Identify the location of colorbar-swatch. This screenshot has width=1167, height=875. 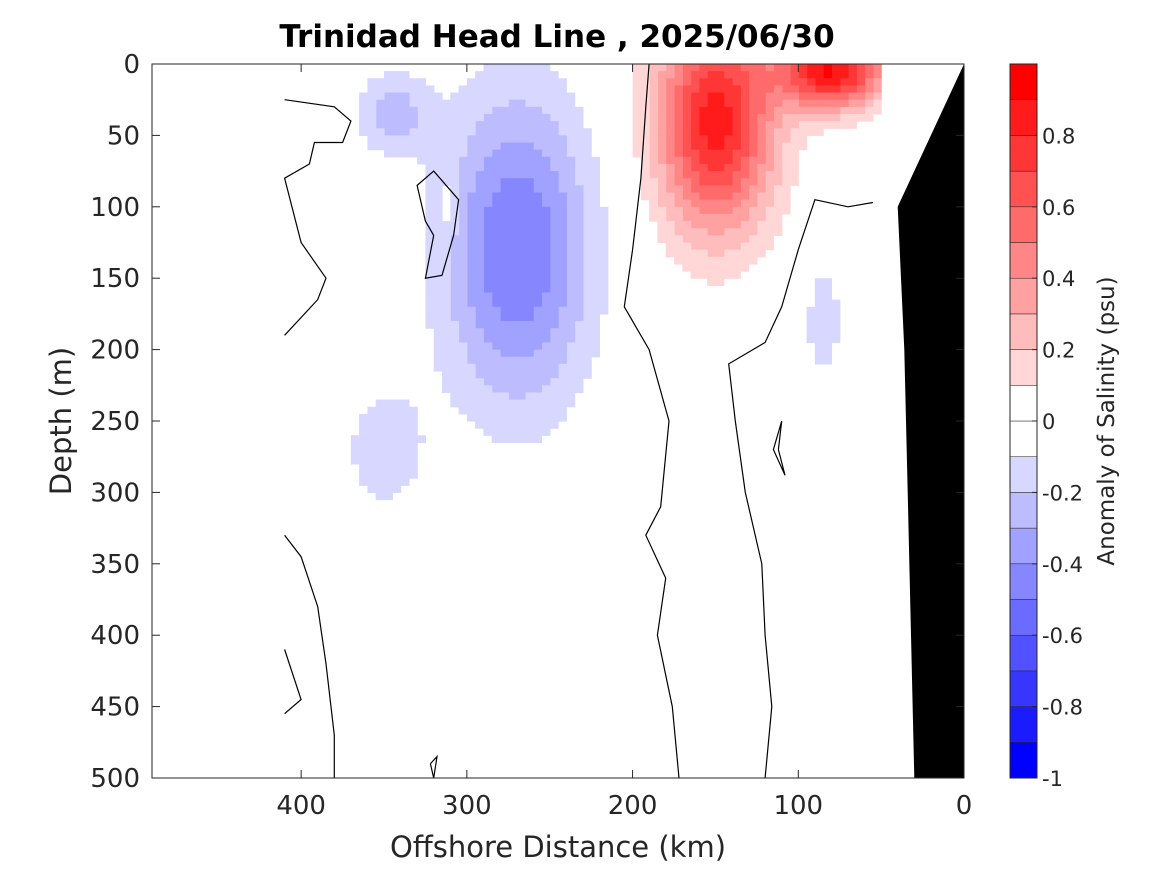
(1023, 760).